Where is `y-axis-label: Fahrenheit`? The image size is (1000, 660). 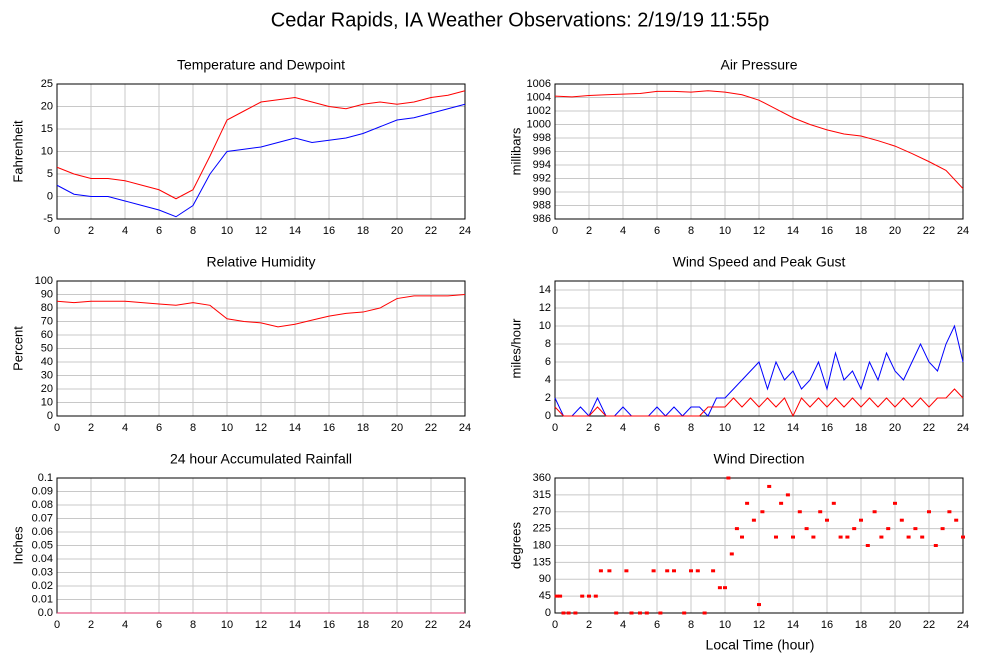 y-axis-label: Fahrenheit is located at coordinates (17, 151).